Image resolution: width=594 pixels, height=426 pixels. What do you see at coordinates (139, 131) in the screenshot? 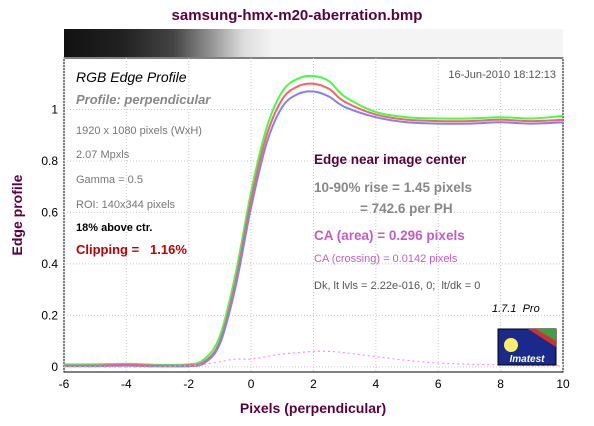
I see `info-resolution: 1920 x 1080 pixels (WxH)` at bounding box center [139, 131].